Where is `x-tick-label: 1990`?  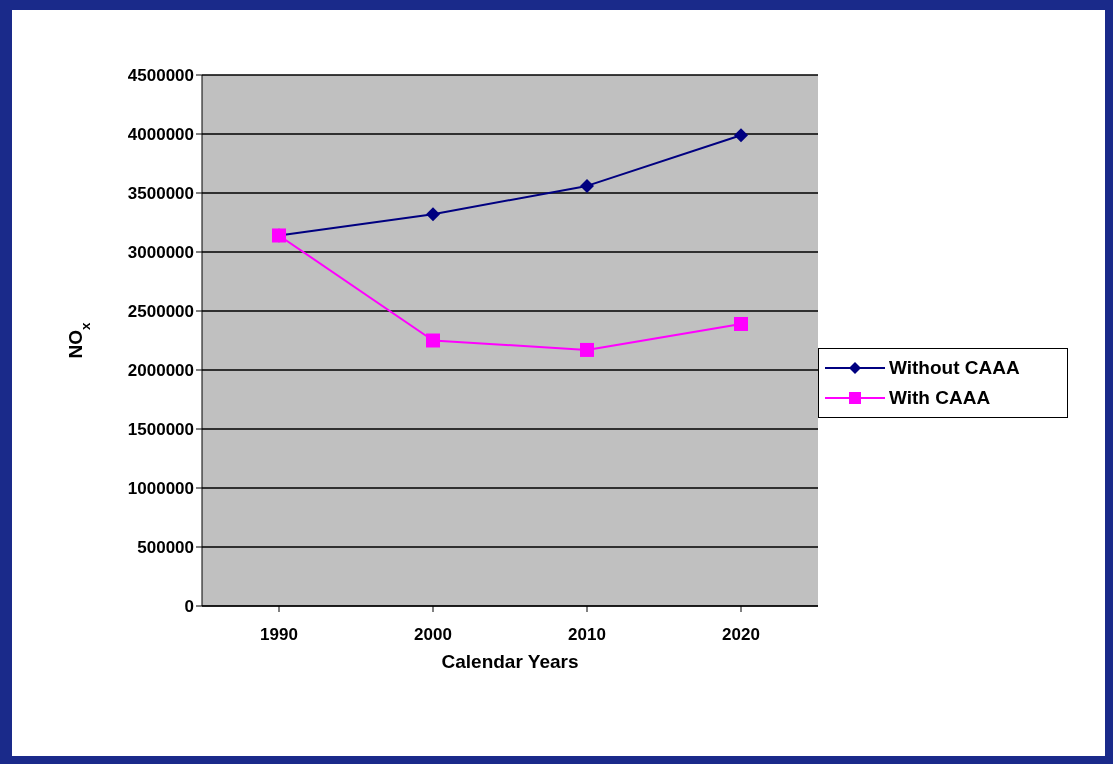
x-tick-label: 1990 is located at coordinates (279, 635).